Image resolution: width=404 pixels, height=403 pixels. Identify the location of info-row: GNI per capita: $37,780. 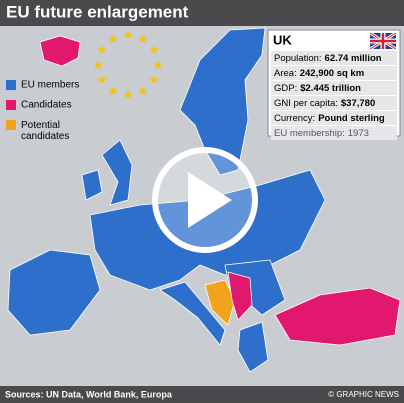
(324, 103).